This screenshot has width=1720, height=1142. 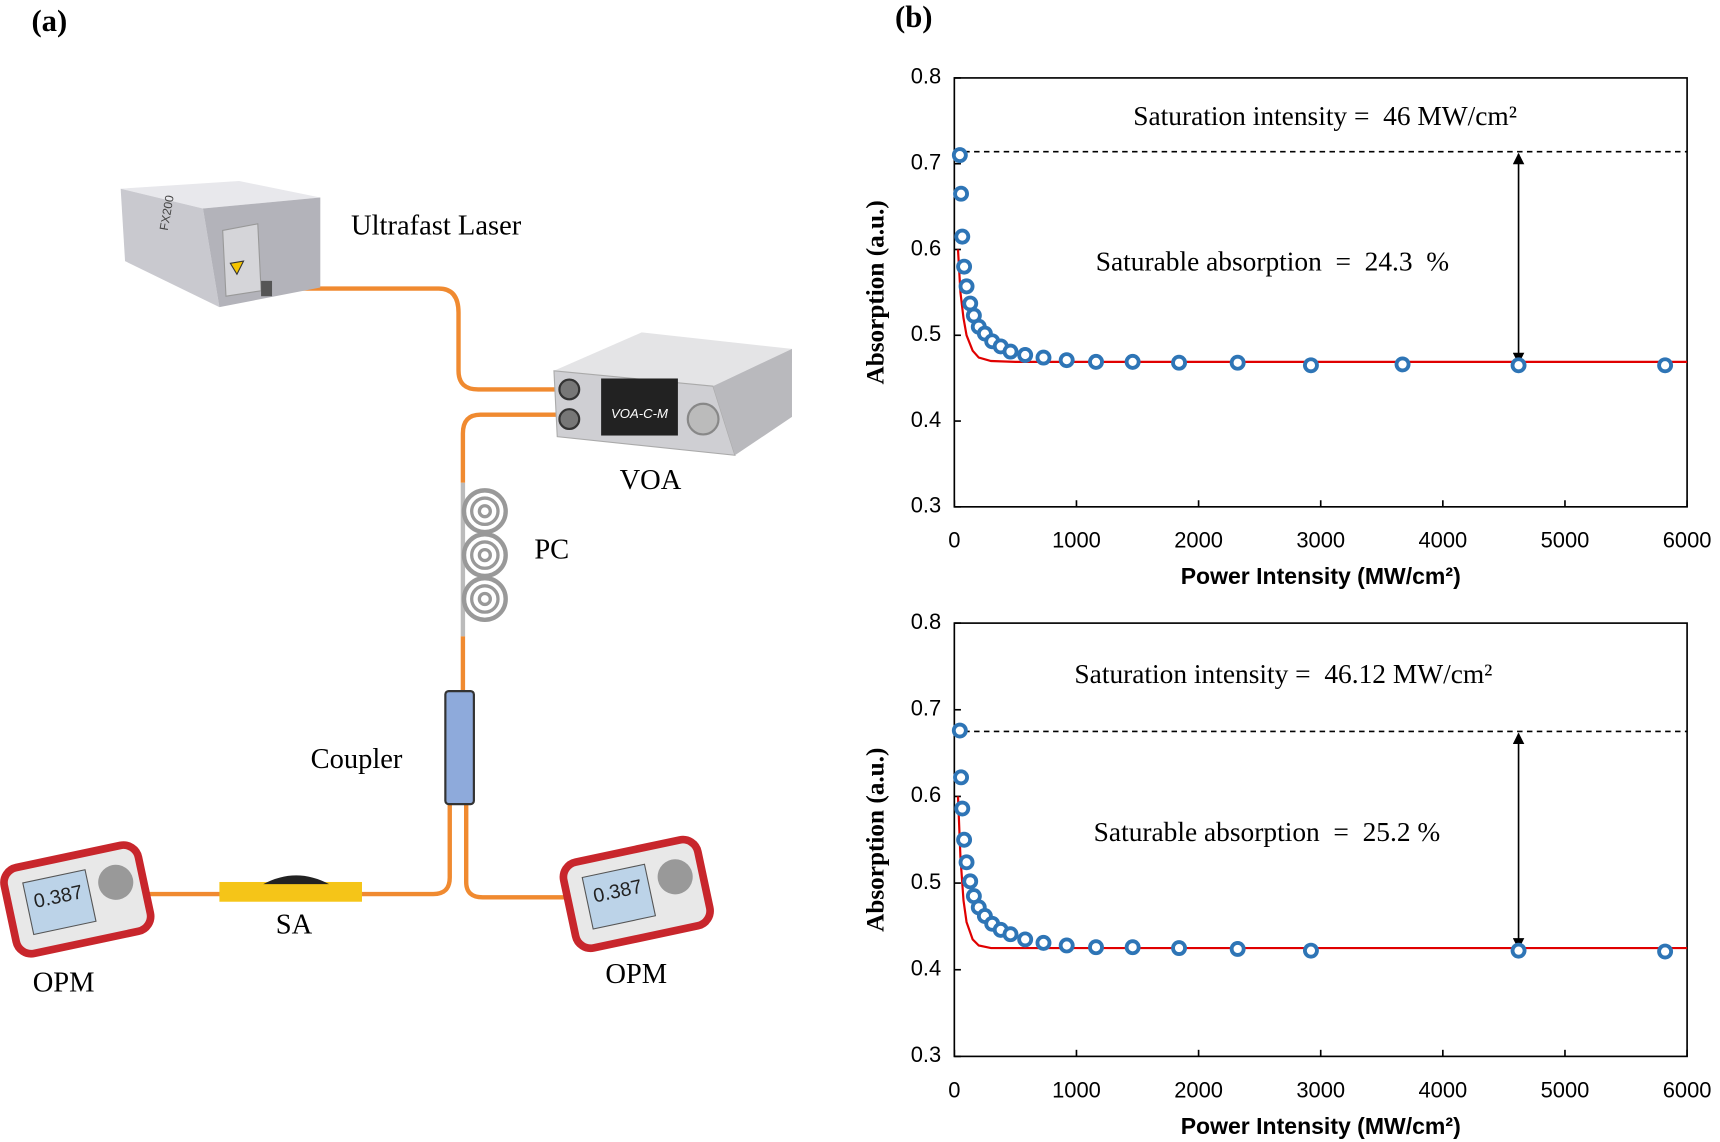 What do you see at coordinates (484, 555) in the screenshot?
I see `polarization-controller` at bounding box center [484, 555].